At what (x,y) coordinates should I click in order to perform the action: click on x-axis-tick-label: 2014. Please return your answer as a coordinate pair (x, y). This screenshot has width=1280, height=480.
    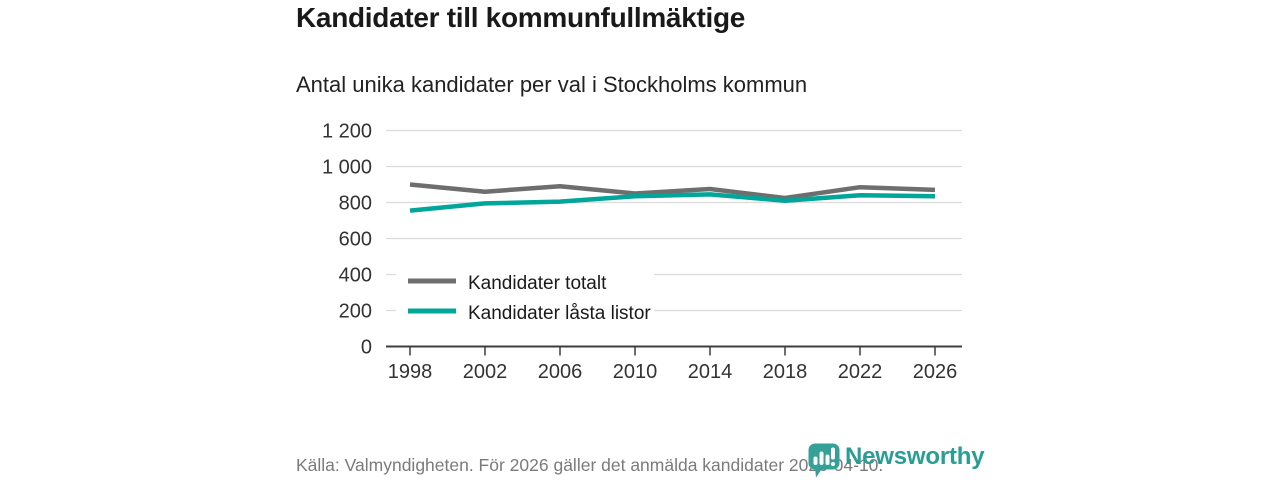
    Looking at the image, I should click on (710, 372).